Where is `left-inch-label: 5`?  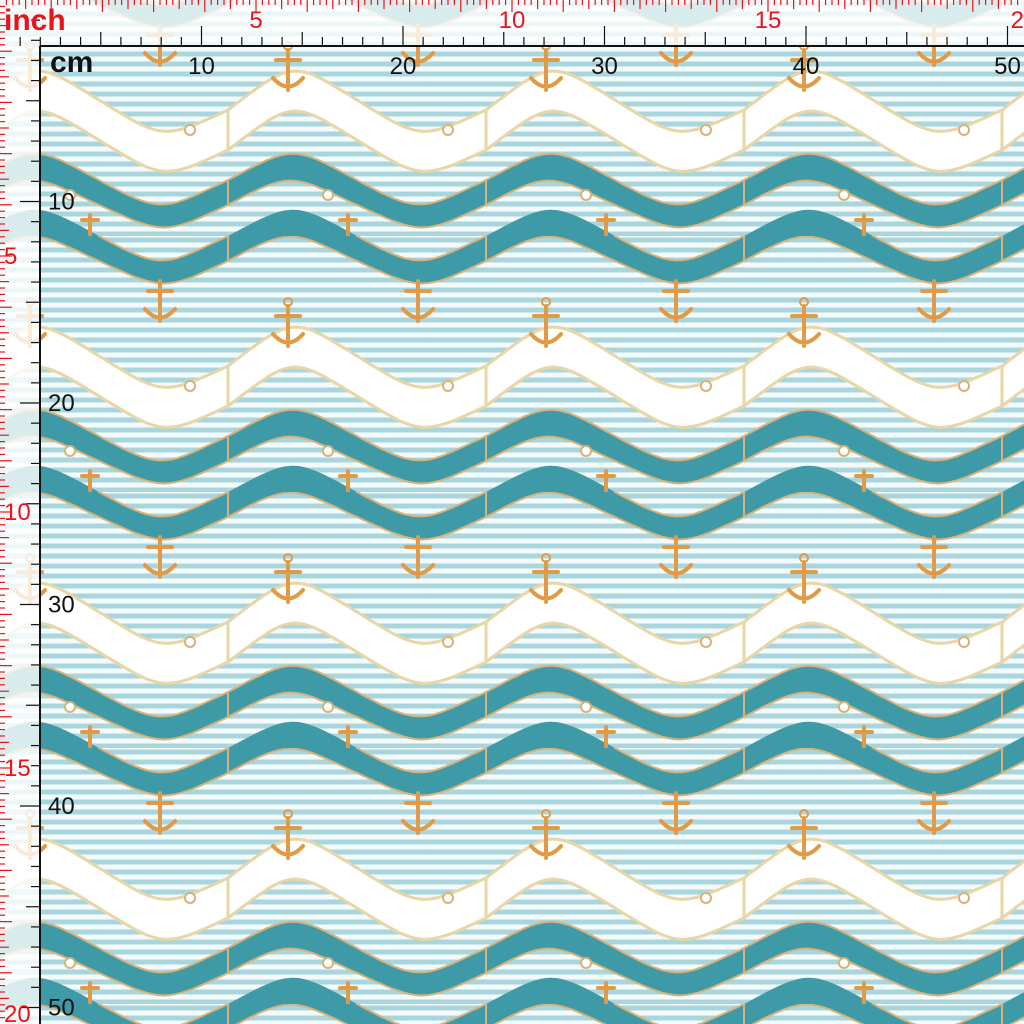
left-inch-label: 5 is located at coordinates (10, 256).